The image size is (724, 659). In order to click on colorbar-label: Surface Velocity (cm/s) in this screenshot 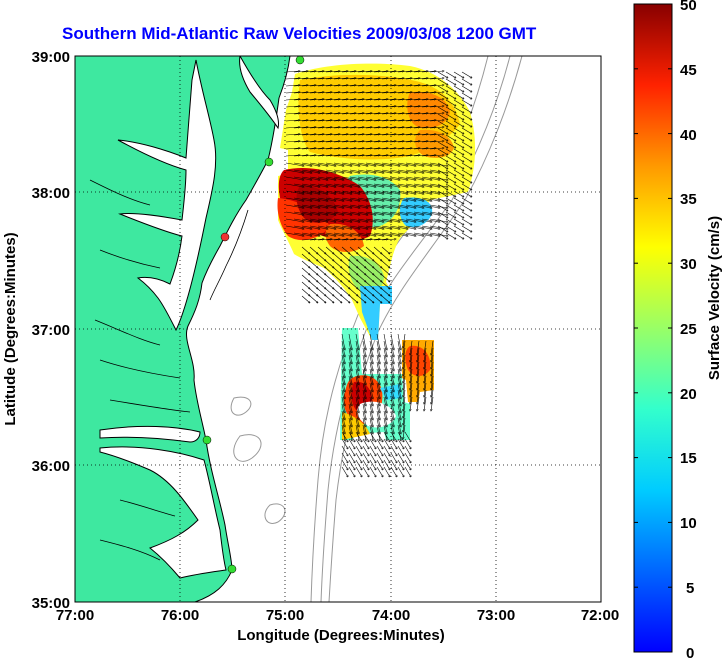, I will do `click(714, 298)`.